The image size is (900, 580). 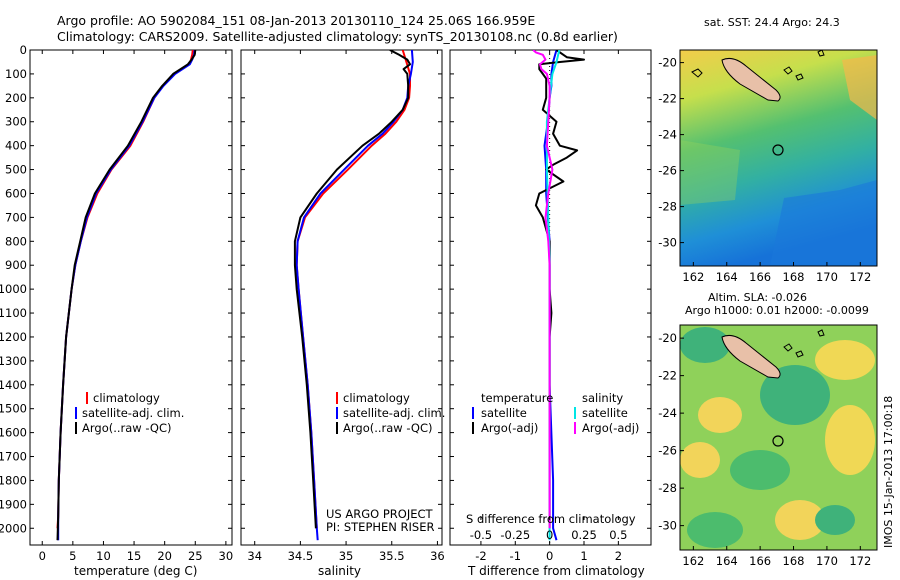 What do you see at coordinates (760, 561) in the screenshot?
I see `sla-map-x-tick-label: 166` at bounding box center [760, 561].